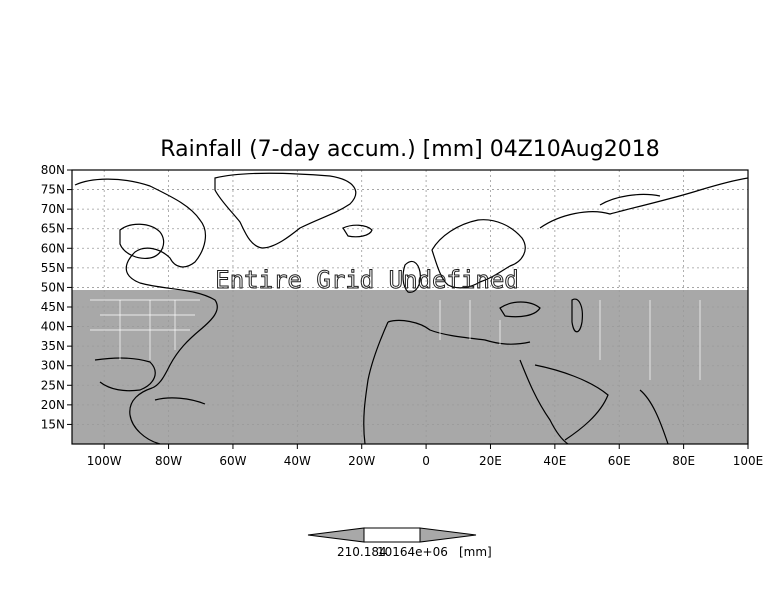 The height and width of the screenshot is (612, 784). What do you see at coordinates (180, 401) in the screenshot?
I see `cuba` at bounding box center [180, 401].